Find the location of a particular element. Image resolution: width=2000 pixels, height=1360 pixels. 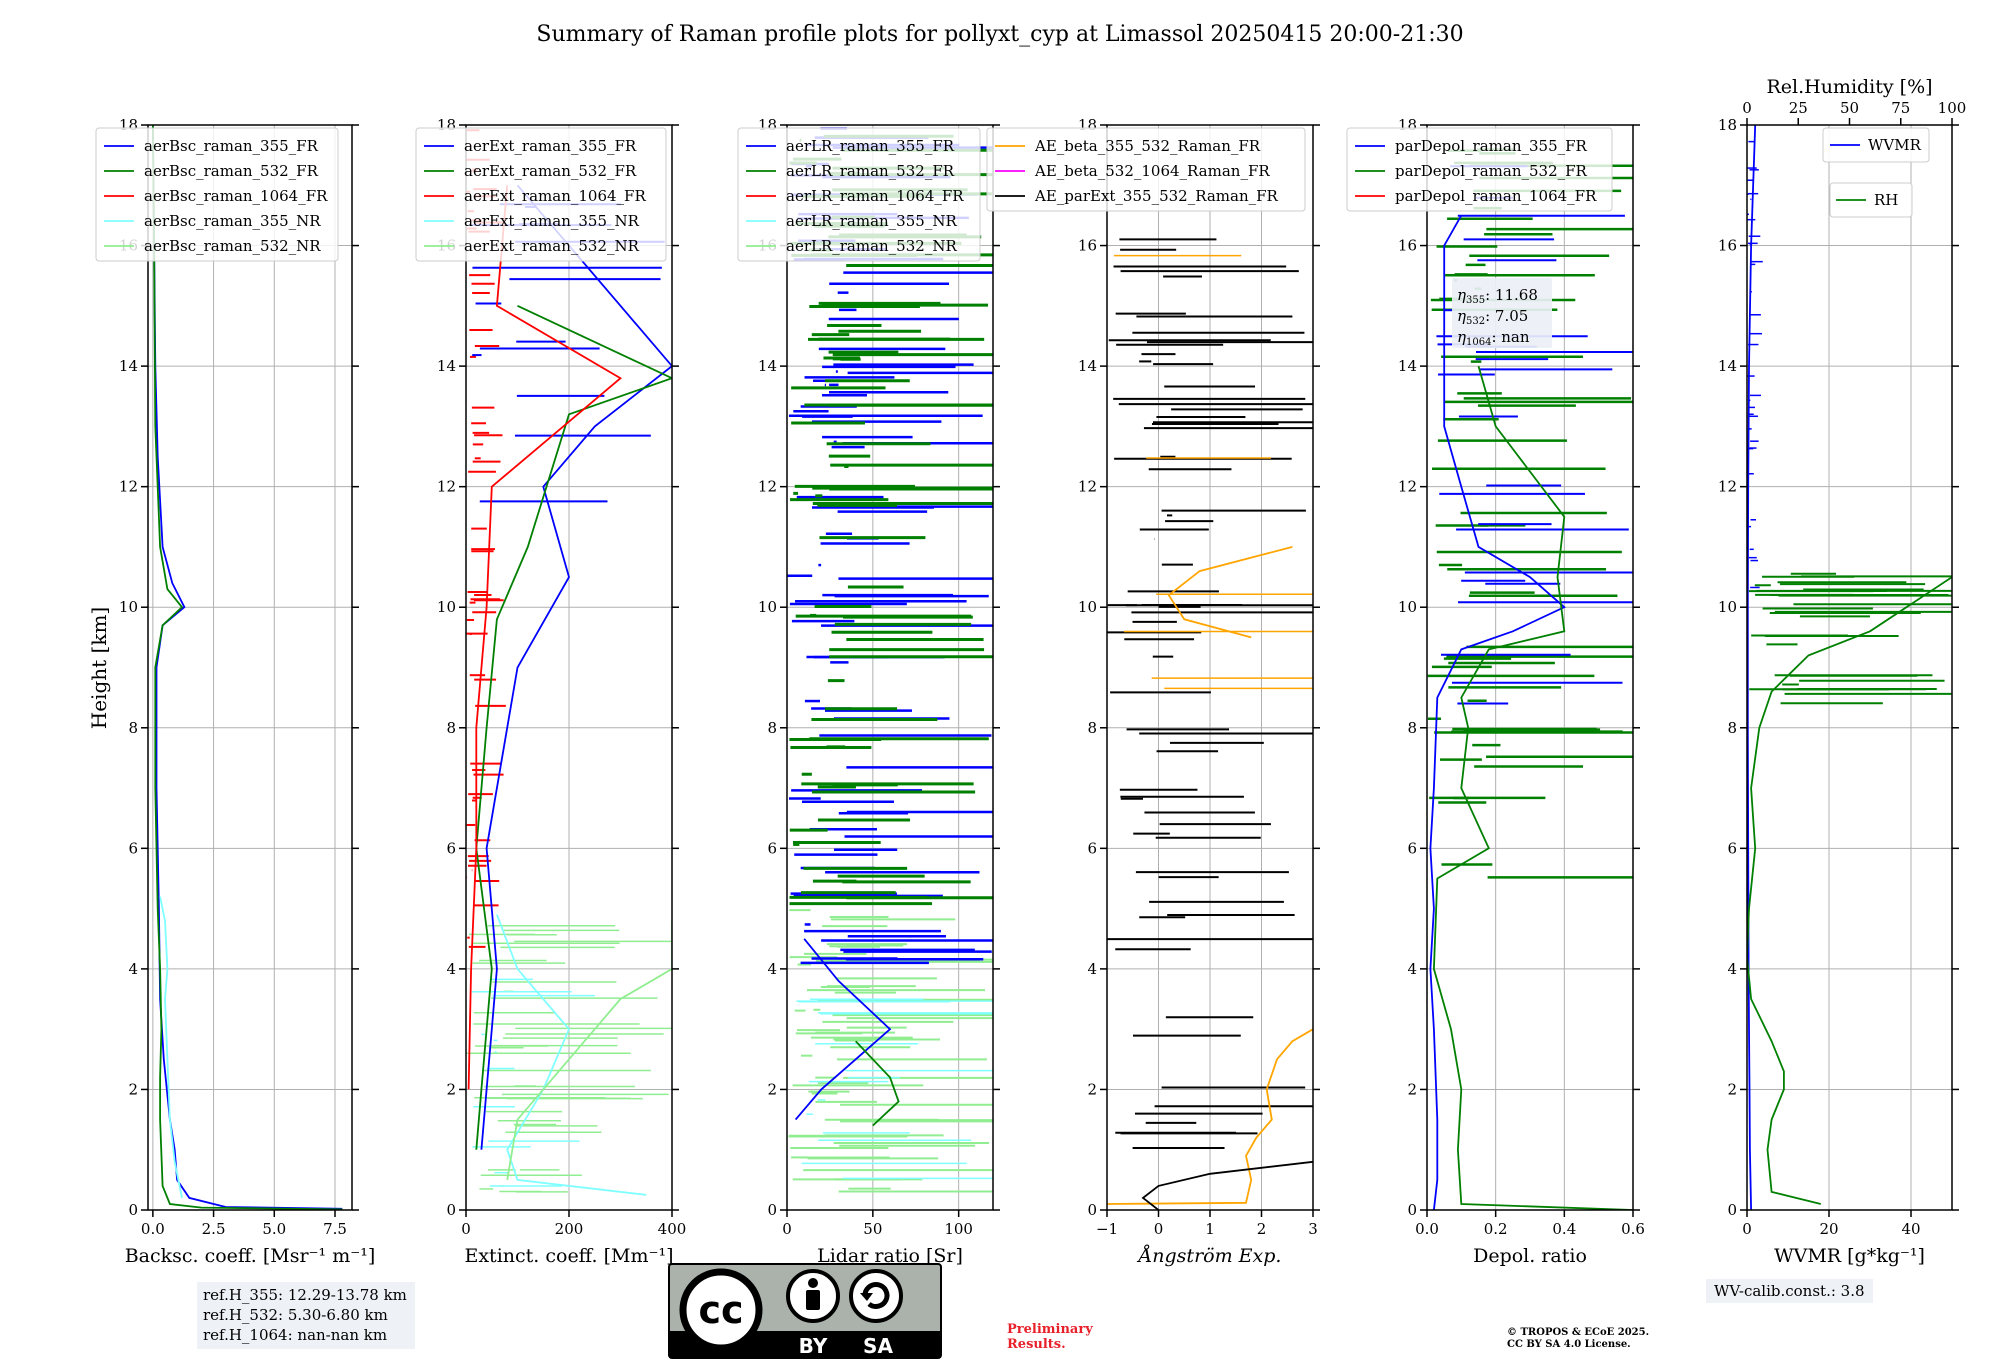

series-RH is located at coordinates (1849, 890).